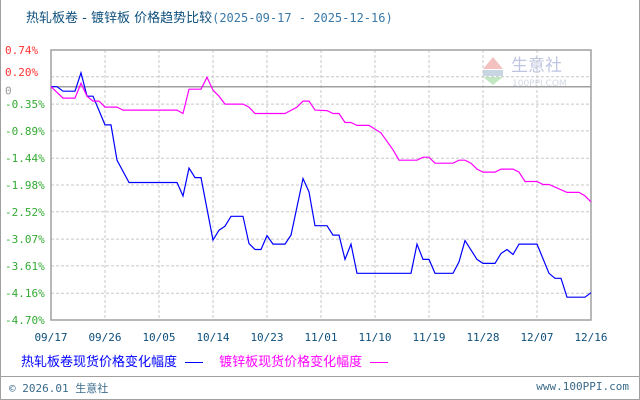 This screenshot has height=400, width=640. Describe the element at coordinates (266, 337) in the screenshot. I see `x-tick-label: 10/23` at that location.